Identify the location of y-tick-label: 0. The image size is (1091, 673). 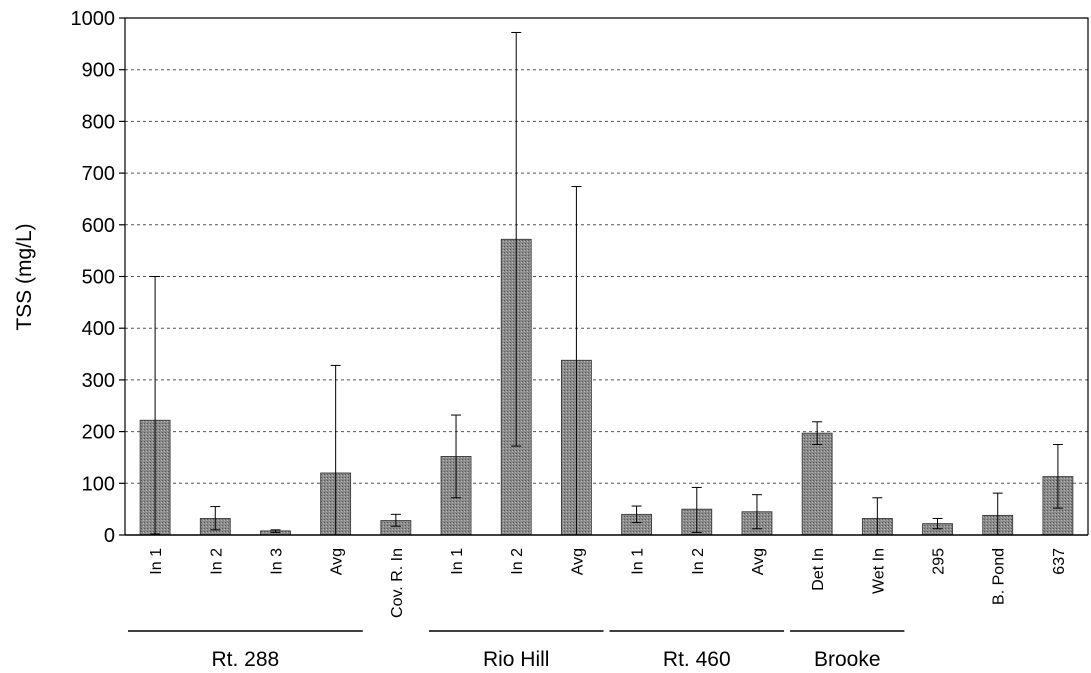
(109, 536).